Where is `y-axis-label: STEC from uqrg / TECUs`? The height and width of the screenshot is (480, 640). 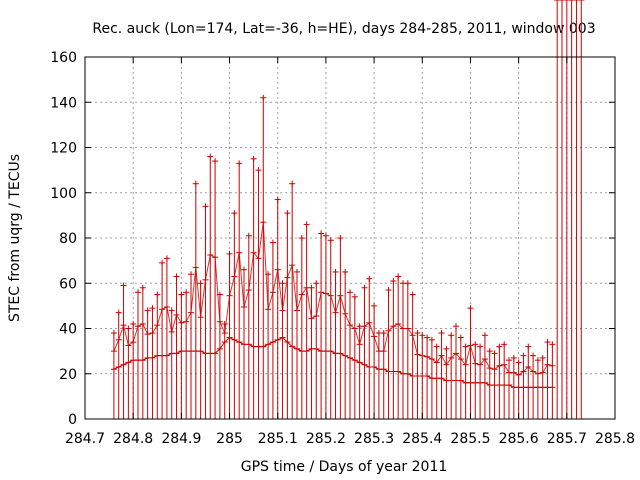
y-axis-label: STEC from uqrg / TECUs is located at coordinates (15, 238).